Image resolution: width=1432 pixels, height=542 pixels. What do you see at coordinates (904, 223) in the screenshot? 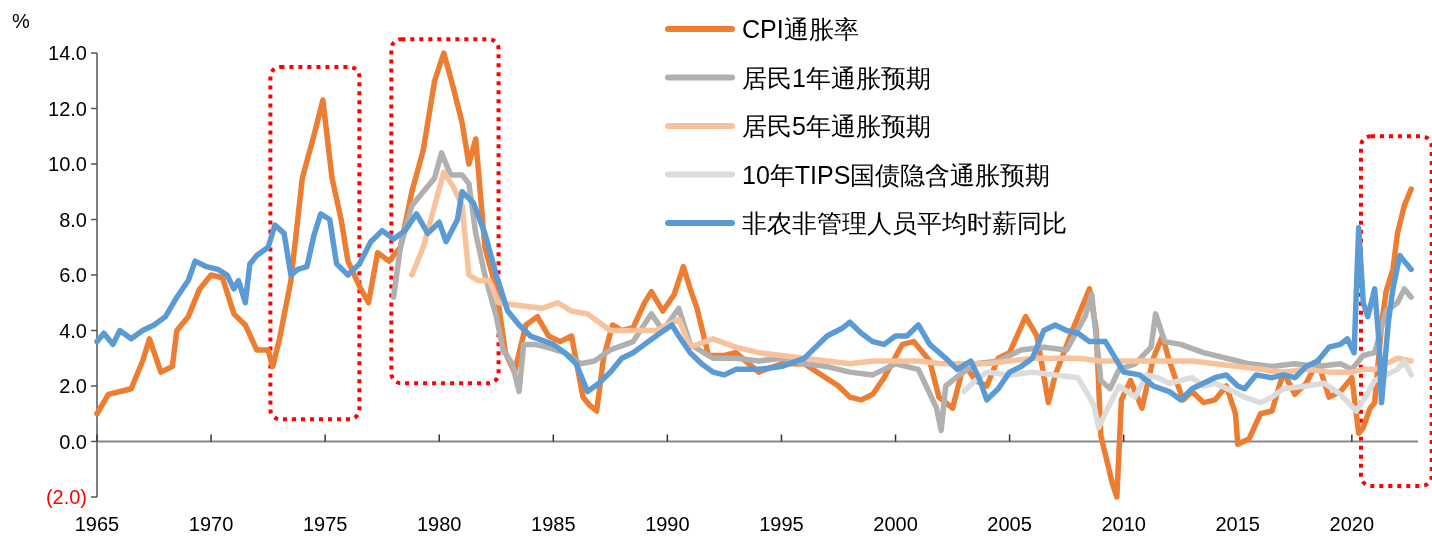
I see `legend-label: 非农非管理人员平均时薪同比` at bounding box center [904, 223].